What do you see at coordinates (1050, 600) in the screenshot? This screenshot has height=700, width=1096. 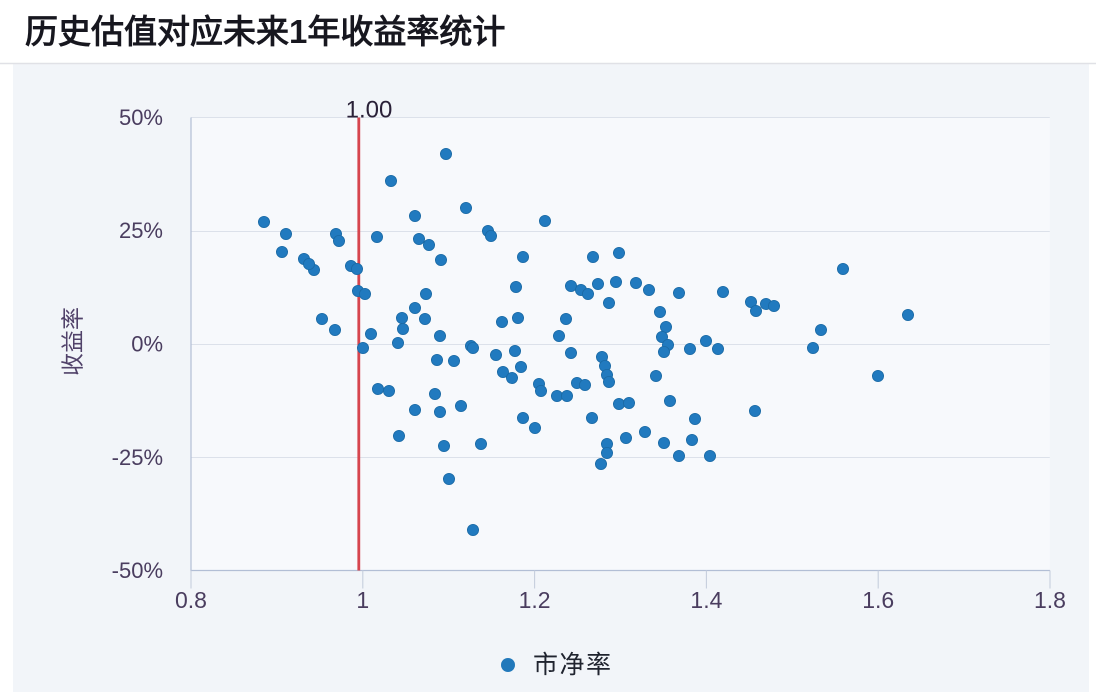 I see `svg-text: 1.8` at bounding box center [1050, 600].